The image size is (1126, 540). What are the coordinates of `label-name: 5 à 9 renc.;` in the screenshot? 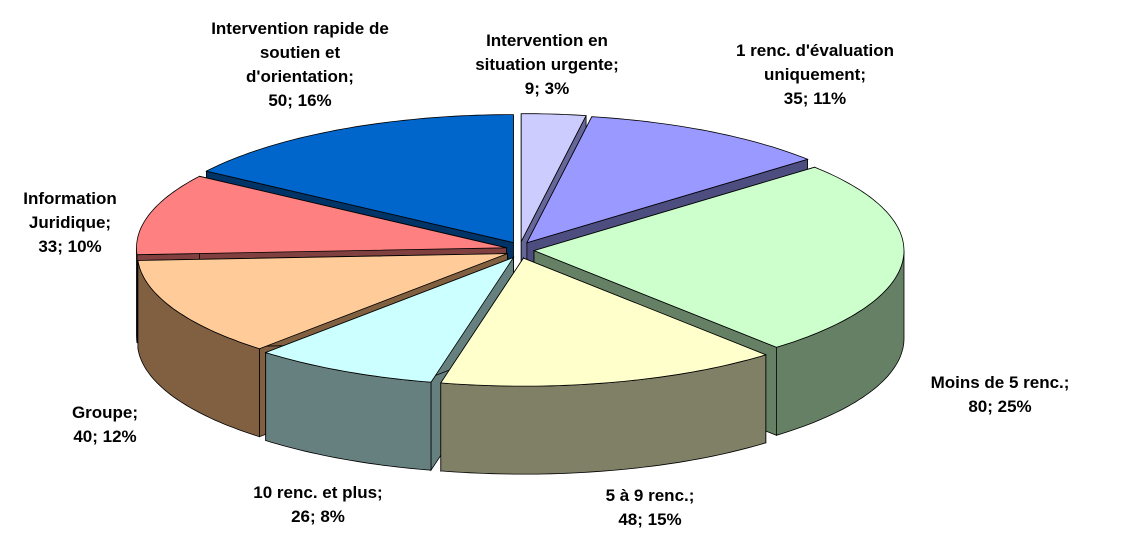 It's located at (650, 495).